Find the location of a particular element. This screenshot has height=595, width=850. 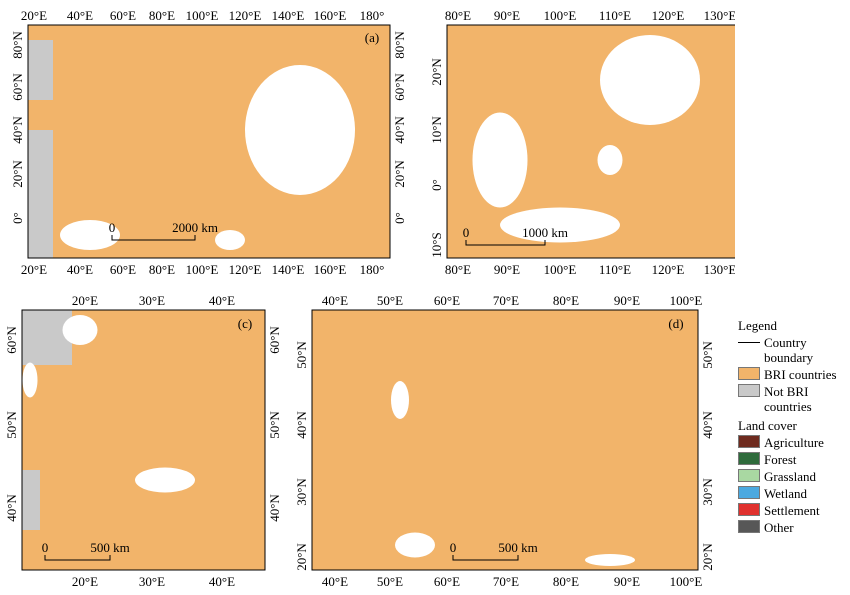

legend-row: Grassland is located at coordinates (792, 476).